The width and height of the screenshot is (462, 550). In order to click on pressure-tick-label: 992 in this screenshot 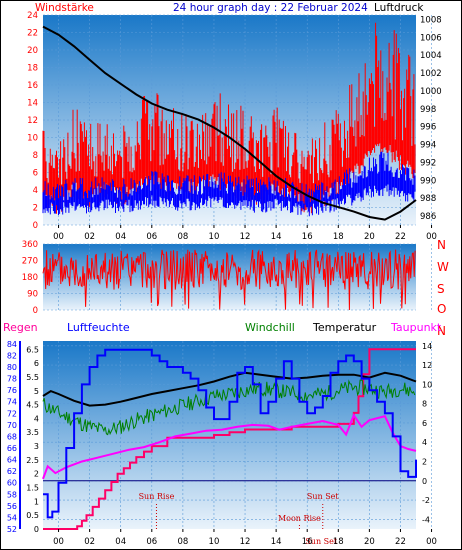, I will do `click(428, 163)`.